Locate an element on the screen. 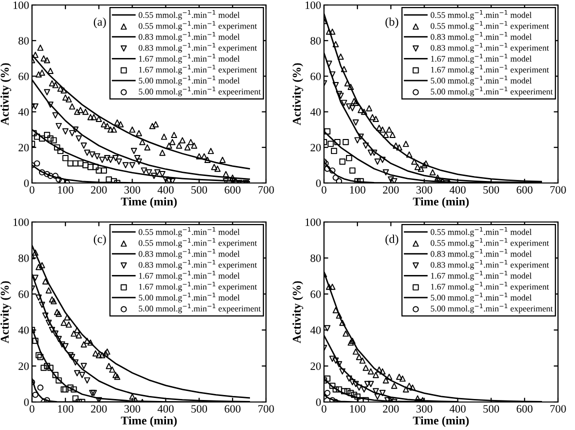 Image resolution: width=575 pixels, height=430 pixels. annotation: (d) is located at coordinates (391, 240).